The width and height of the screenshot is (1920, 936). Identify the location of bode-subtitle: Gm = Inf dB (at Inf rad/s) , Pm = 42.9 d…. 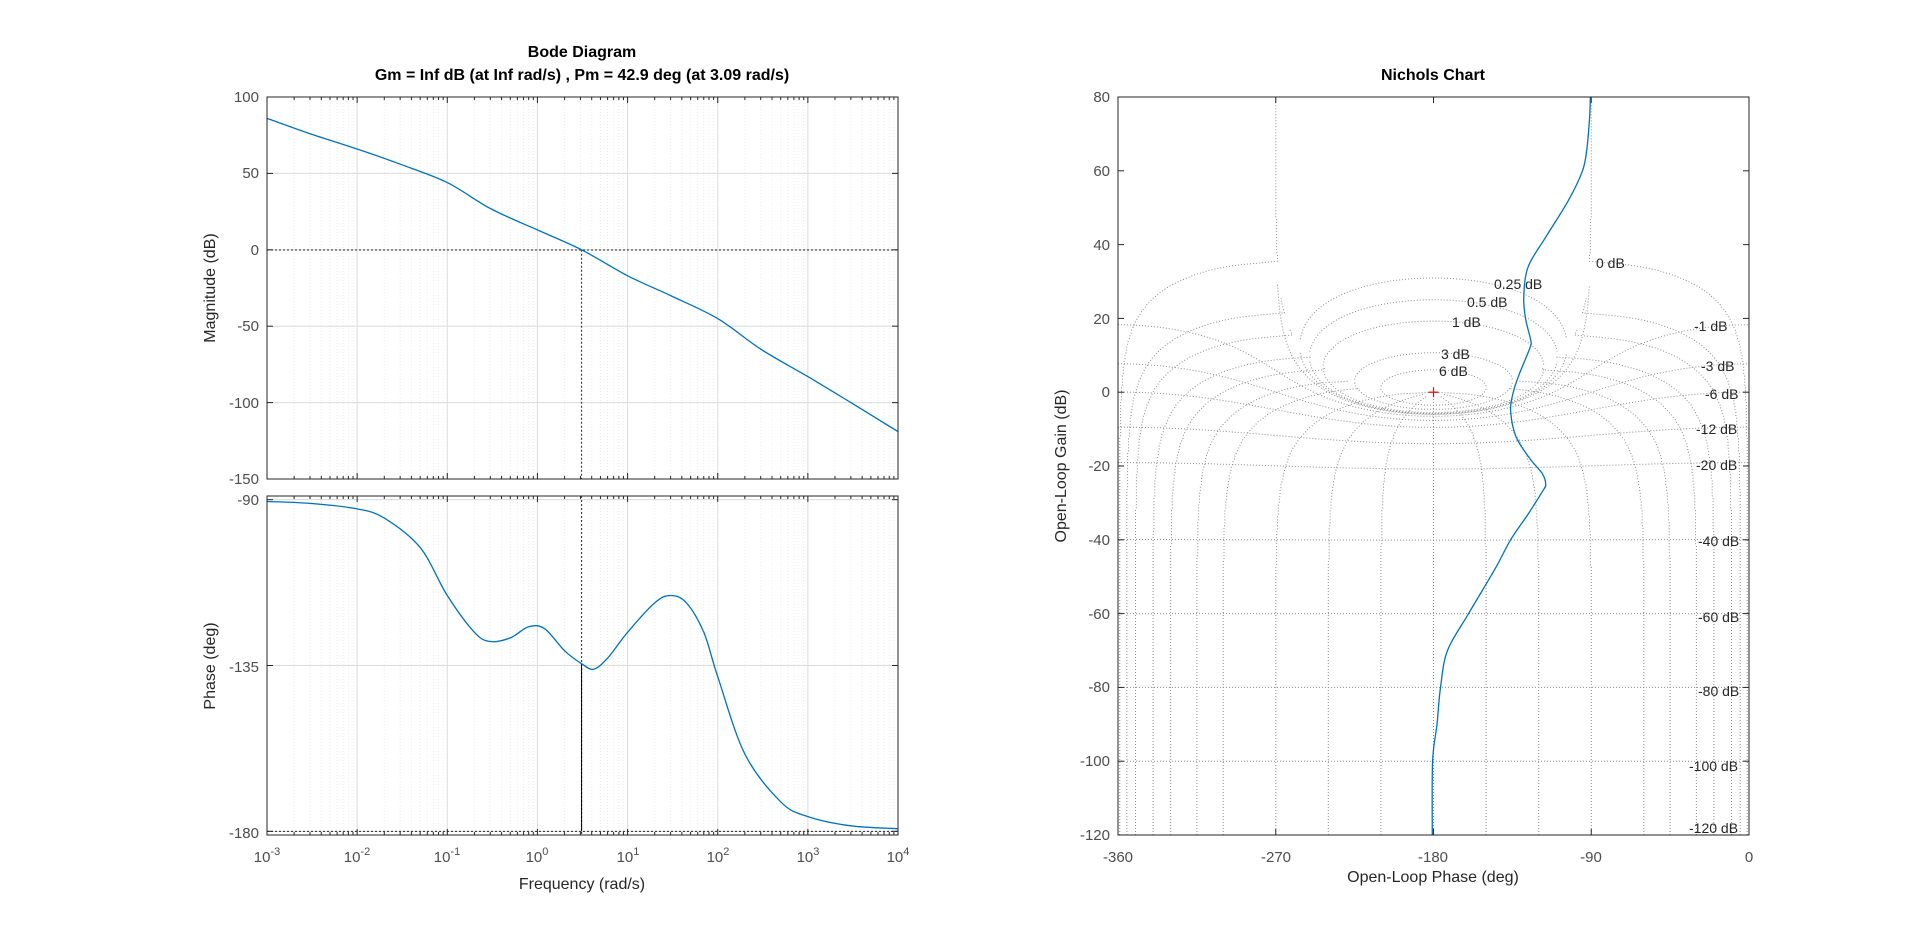
(582, 75).